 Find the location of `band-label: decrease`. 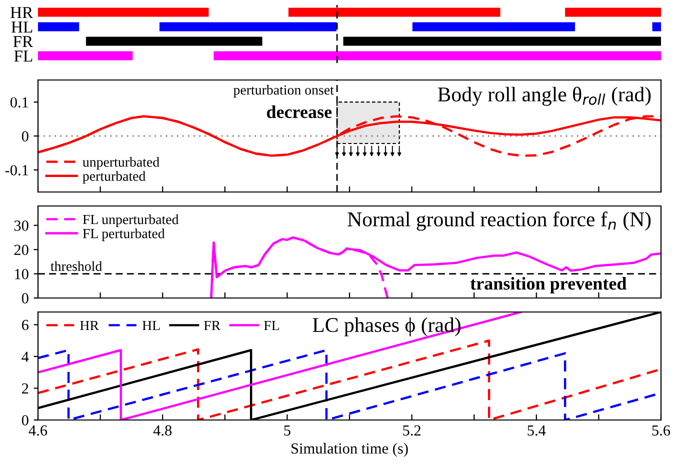

band-label: decrease is located at coordinates (299, 111).